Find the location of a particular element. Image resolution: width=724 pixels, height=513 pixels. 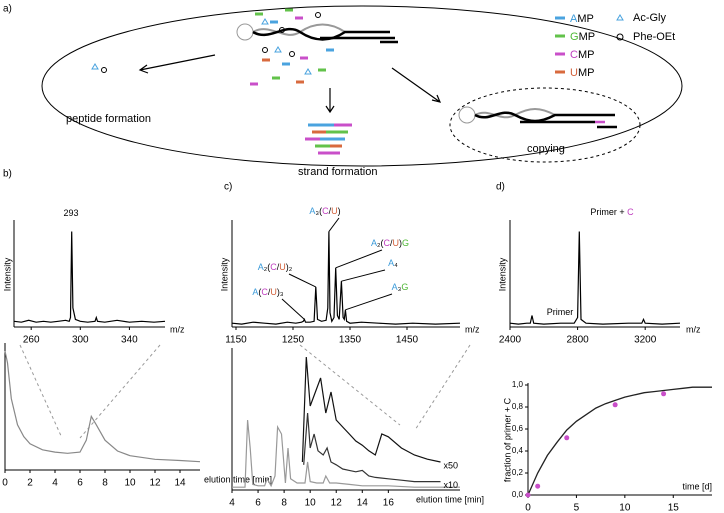

x-tick-label: 1450 is located at coordinates (407, 340).